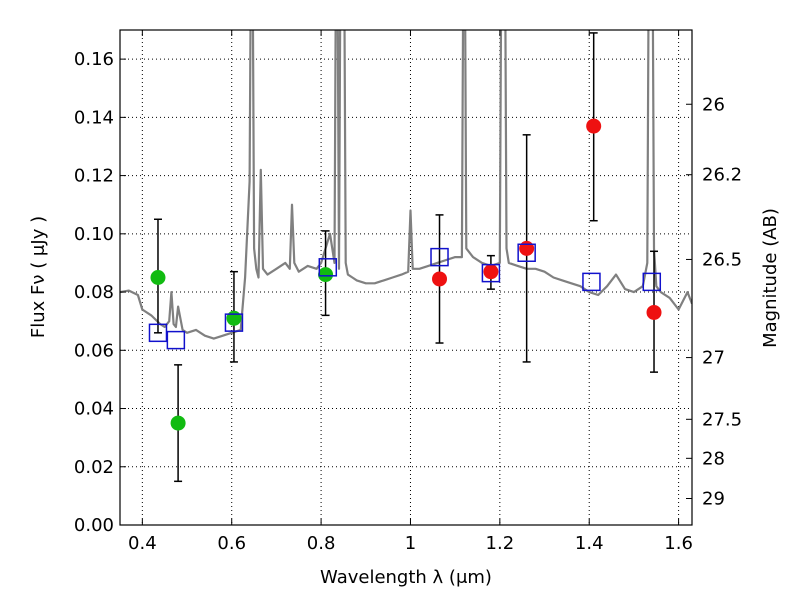 This screenshot has height=600, width=800. I want to click on y-tick-label: 0.06, so click(94, 350).